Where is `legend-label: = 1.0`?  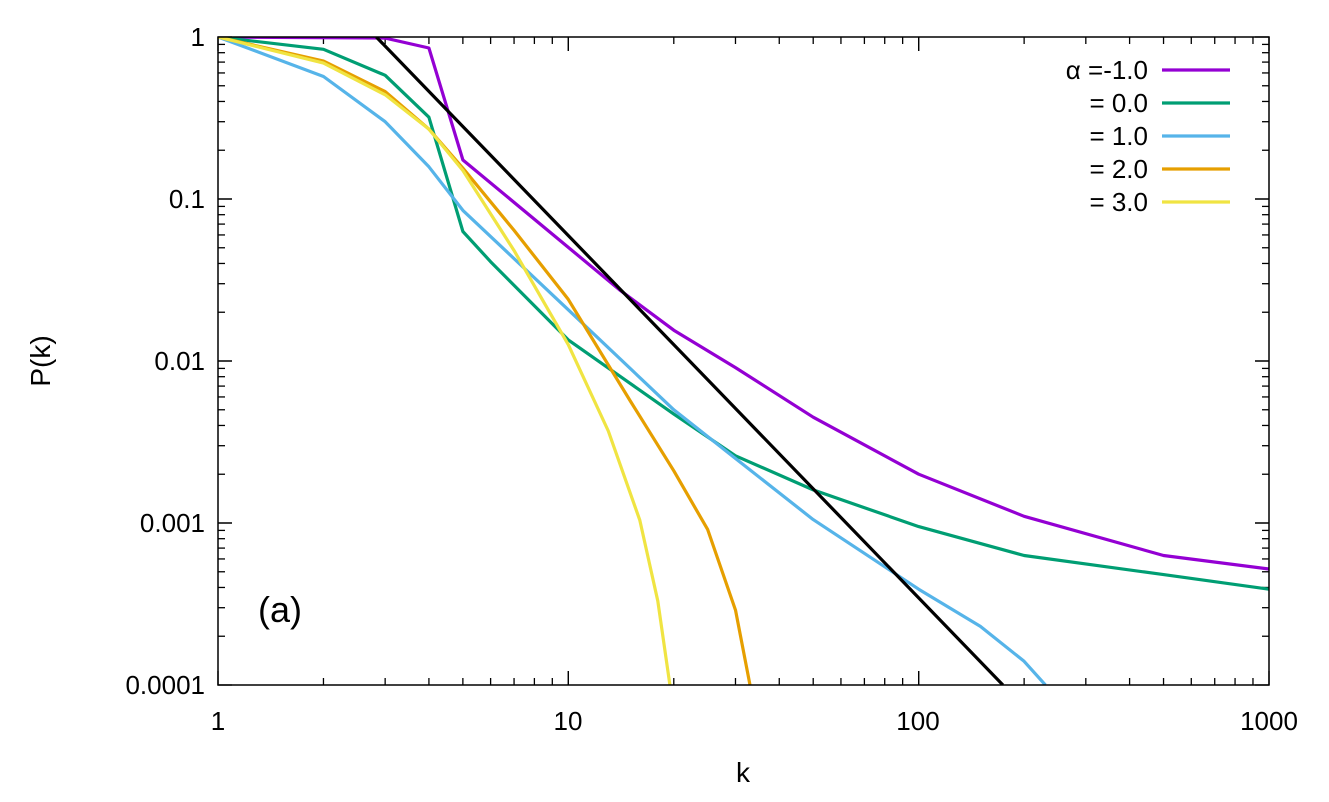 legend-label: = 1.0 is located at coordinates (1118, 136).